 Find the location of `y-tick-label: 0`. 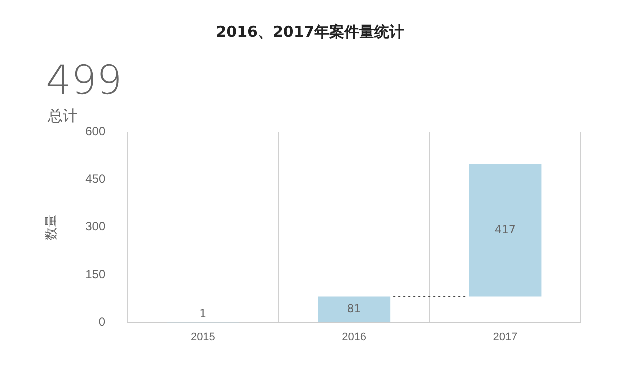

y-tick-label: 0 is located at coordinates (102, 322).